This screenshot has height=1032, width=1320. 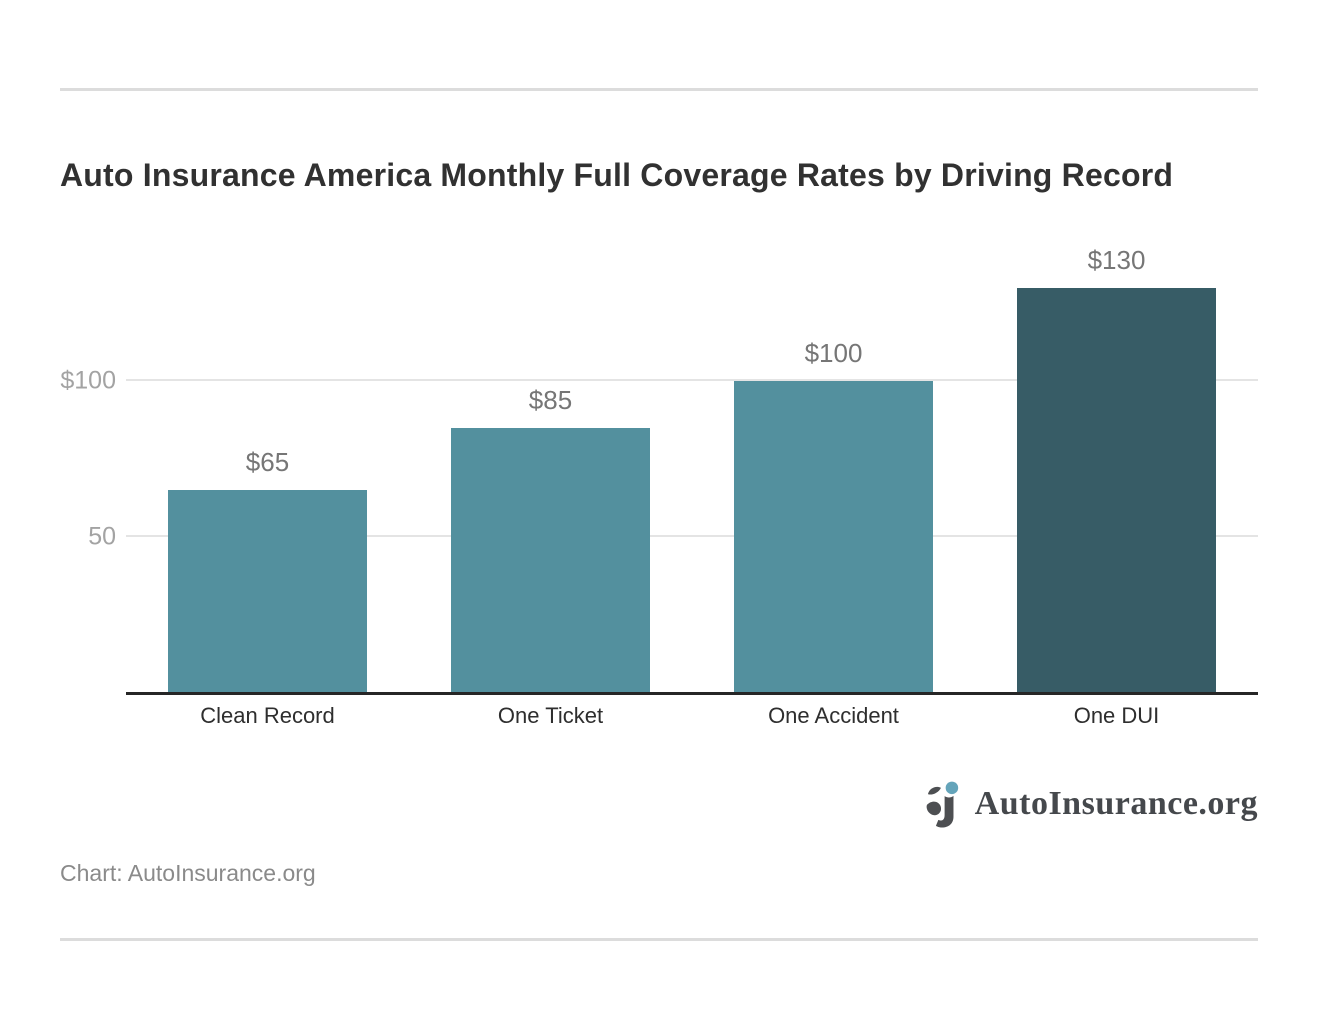 I want to click on bar-slot-one-dui: $130, so click(x=1116, y=468).